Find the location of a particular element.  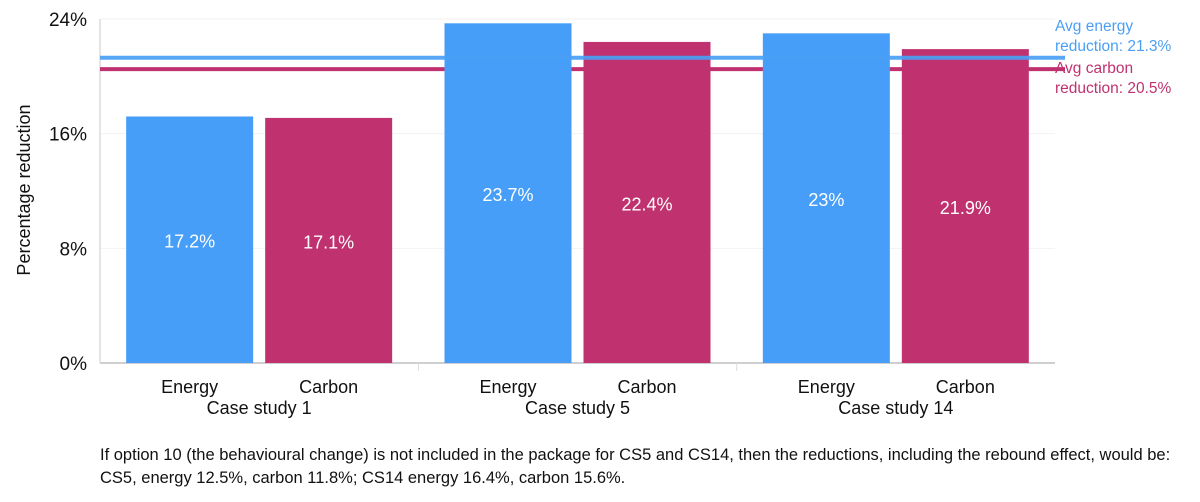

data-label: 23% is located at coordinates (826, 200).